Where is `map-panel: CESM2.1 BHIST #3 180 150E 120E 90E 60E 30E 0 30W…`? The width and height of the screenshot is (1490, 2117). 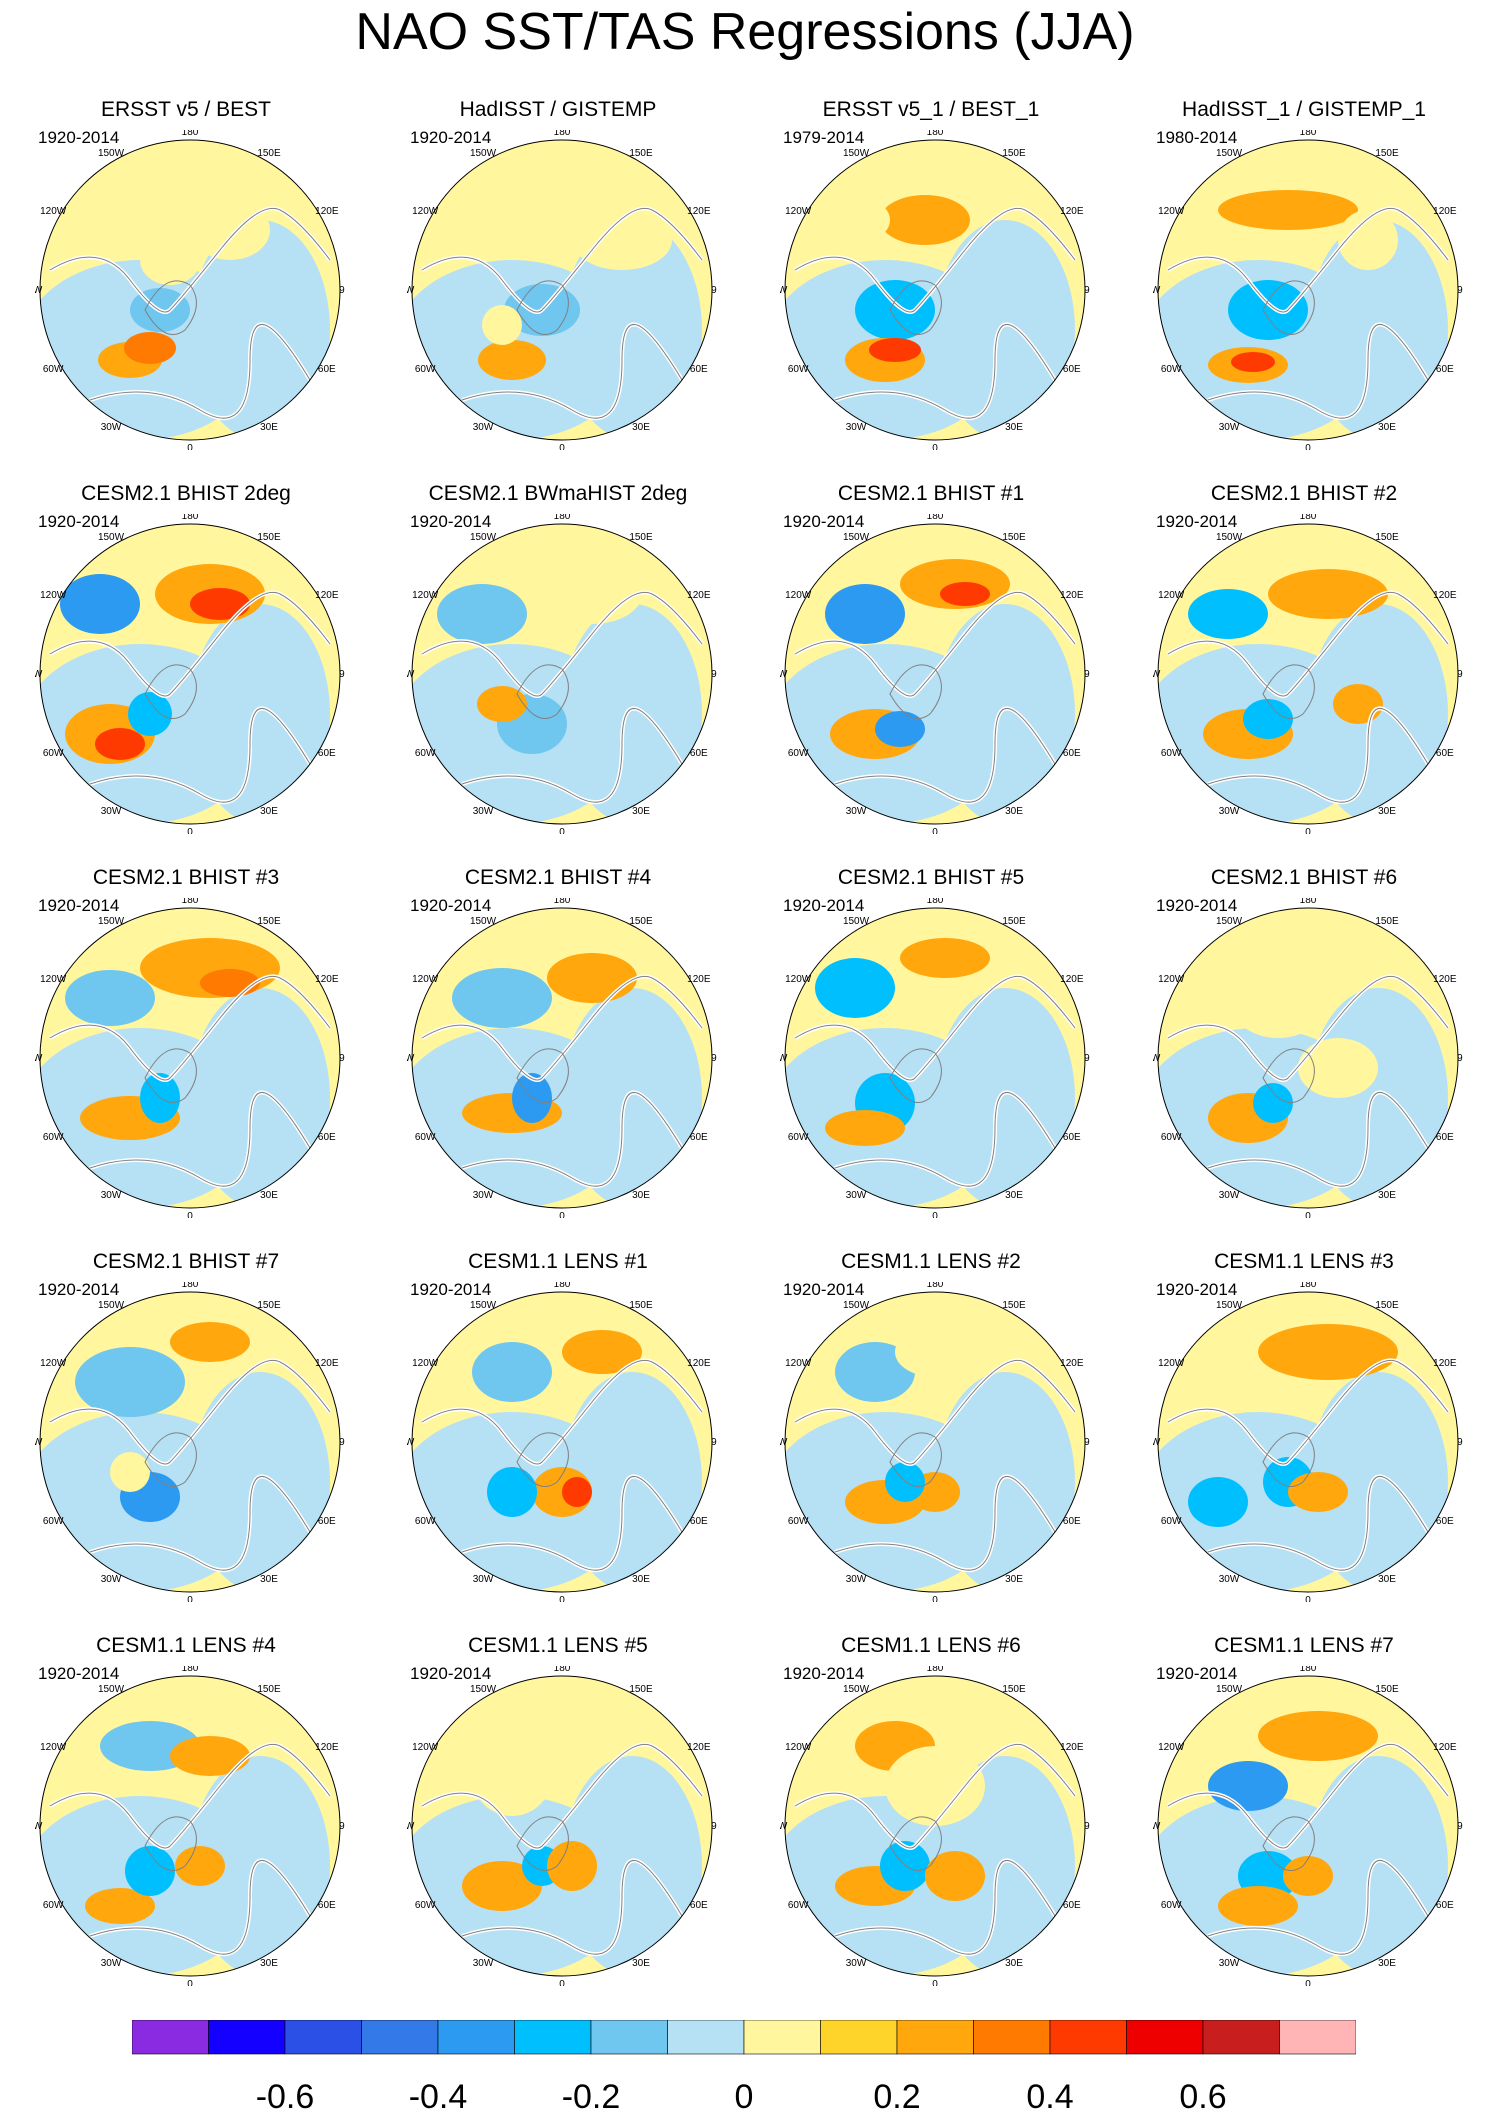 map-panel: CESM2.1 BHIST #3 180 150E 120E 90E 60E 30E 0 30W… is located at coordinates (186, 1050).